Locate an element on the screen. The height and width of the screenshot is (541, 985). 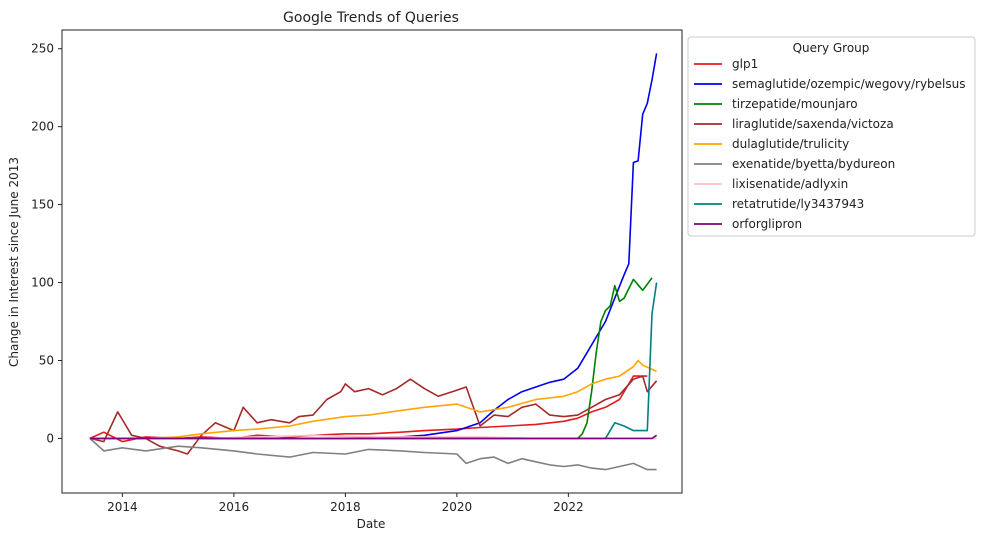
x-tick-label: 2018 is located at coordinates (345, 507).